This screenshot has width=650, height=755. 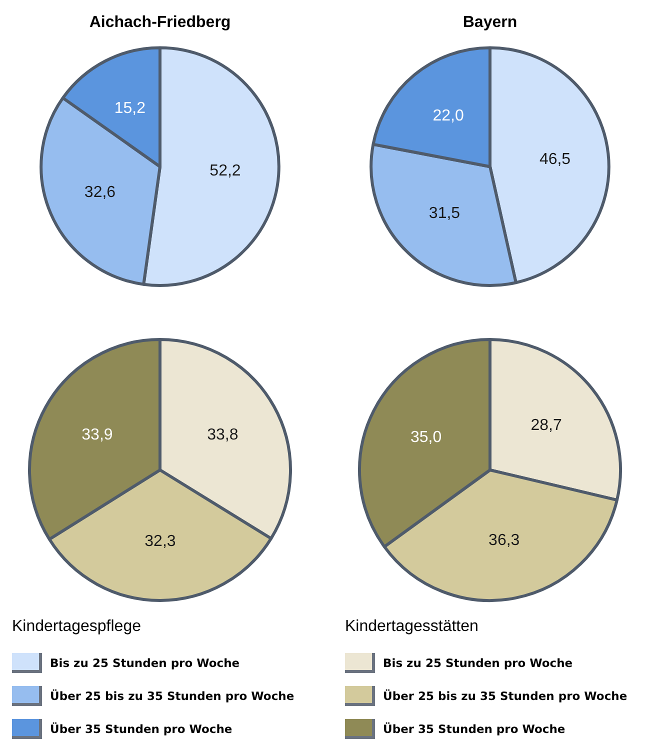 What do you see at coordinates (77, 627) in the screenshot?
I see `legend-title: Kindertagespflege` at bounding box center [77, 627].